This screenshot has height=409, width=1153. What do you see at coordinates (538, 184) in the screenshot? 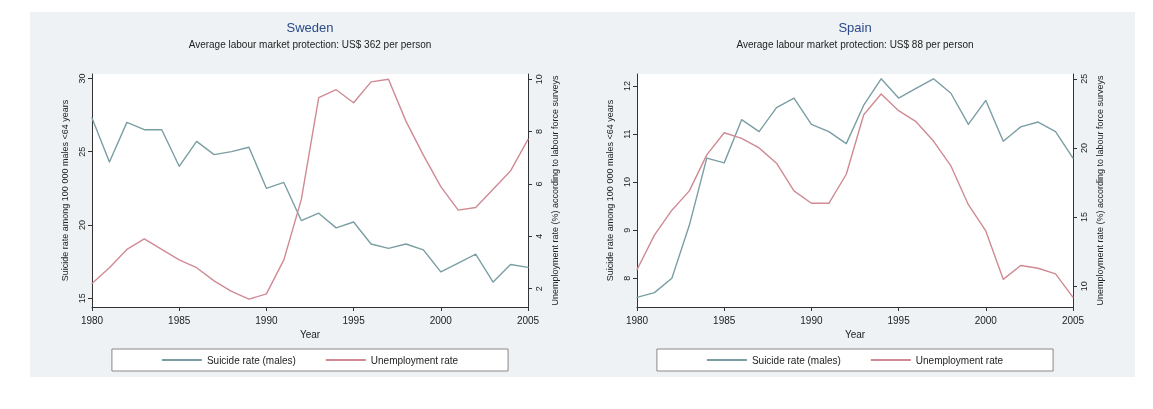
I see `y2-tick-label: 6` at bounding box center [538, 184].